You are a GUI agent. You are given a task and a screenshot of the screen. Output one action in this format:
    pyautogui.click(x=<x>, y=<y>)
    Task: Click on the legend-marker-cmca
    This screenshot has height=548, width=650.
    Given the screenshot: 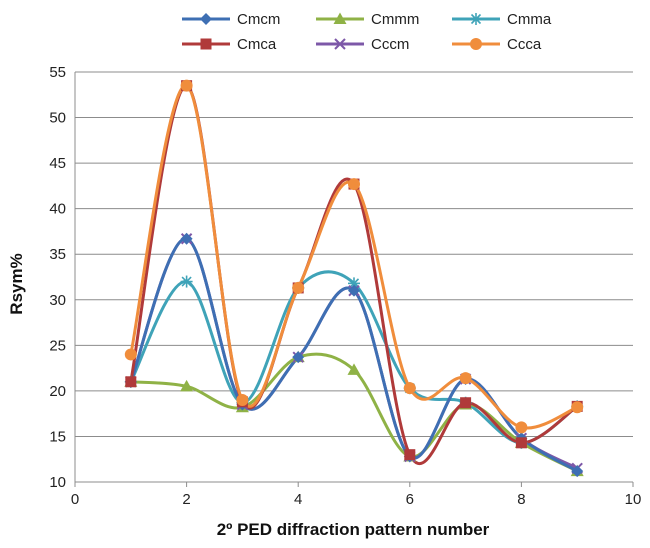 What is the action you would take?
    pyautogui.click(x=206, y=44)
    